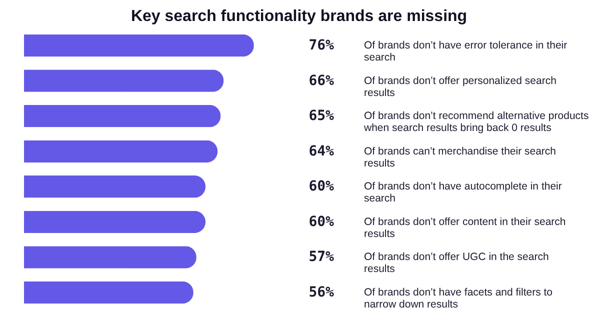 This screenshot has width=600, height=334. Describe the element at coordinates (321, 257) in the screenshot. I see `data-label: 57%` at that location.